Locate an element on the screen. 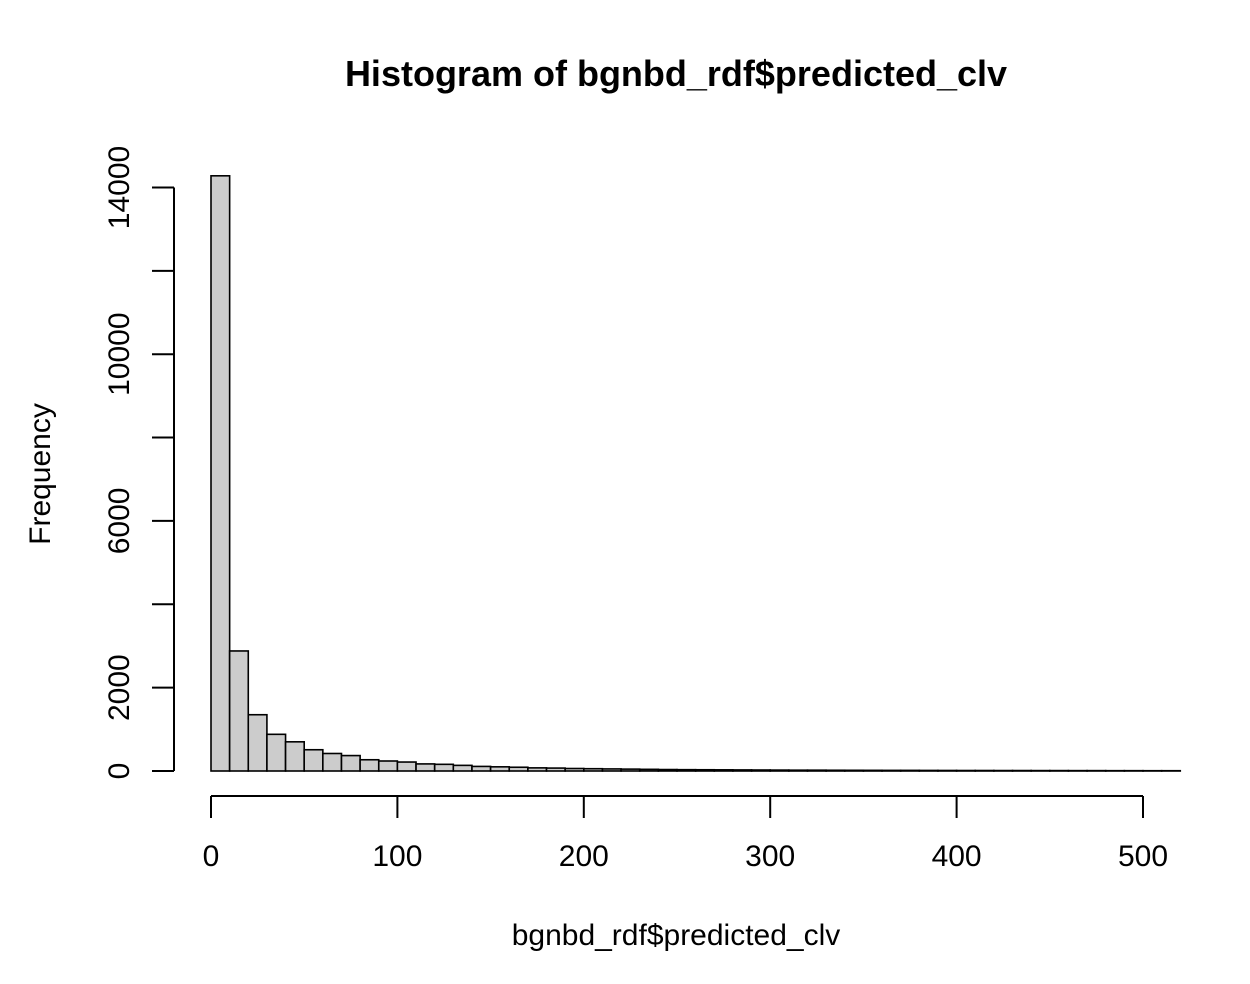 The image size is (1250, 984). y-axis-label: Frequency is located at coordinates (40, 474).